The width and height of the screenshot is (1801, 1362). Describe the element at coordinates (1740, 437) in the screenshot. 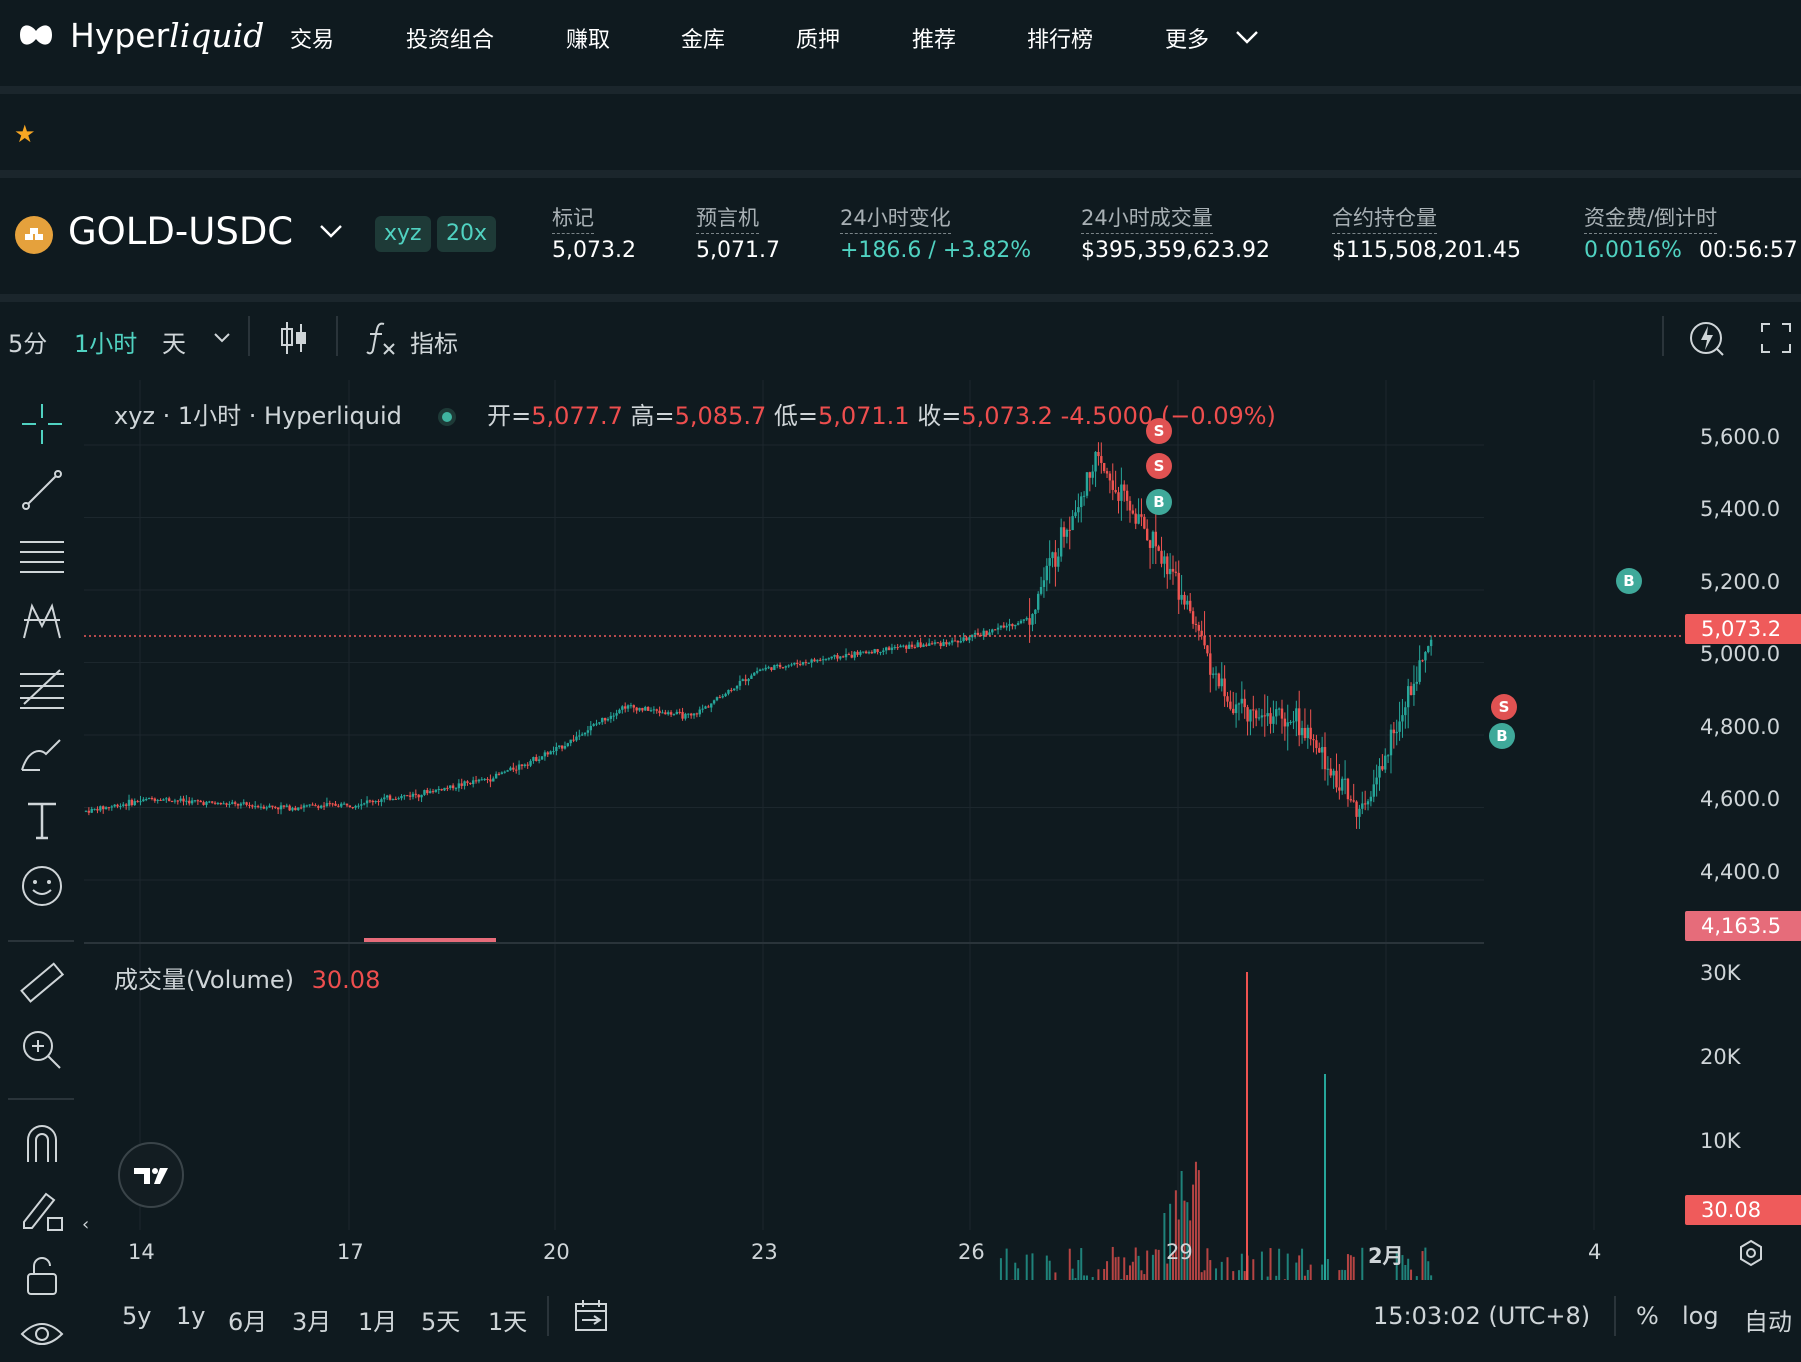

I see `y-tick: 5,600.0` at that location.